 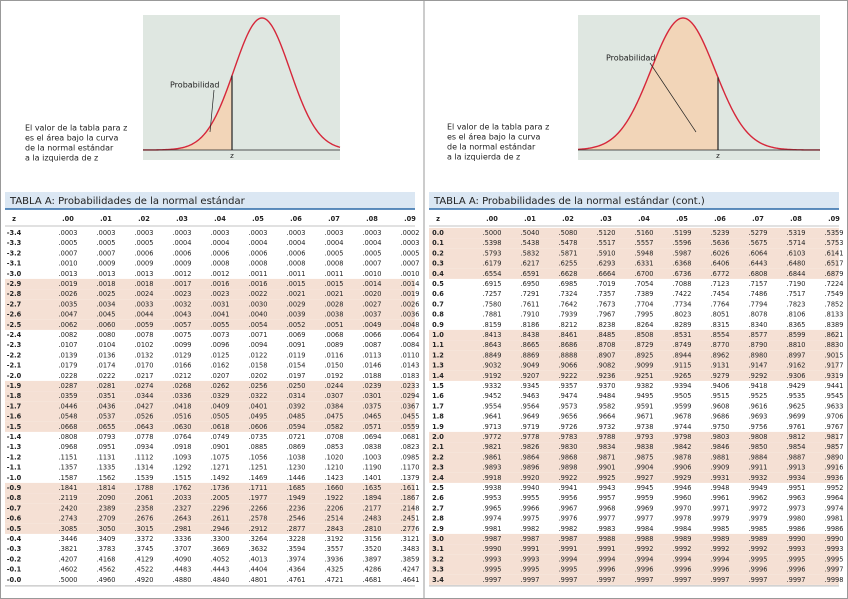 What do you see at coordinates (492, 437) in the screenshot?
I see `probability: .9772` at bounding box center [492, 437].